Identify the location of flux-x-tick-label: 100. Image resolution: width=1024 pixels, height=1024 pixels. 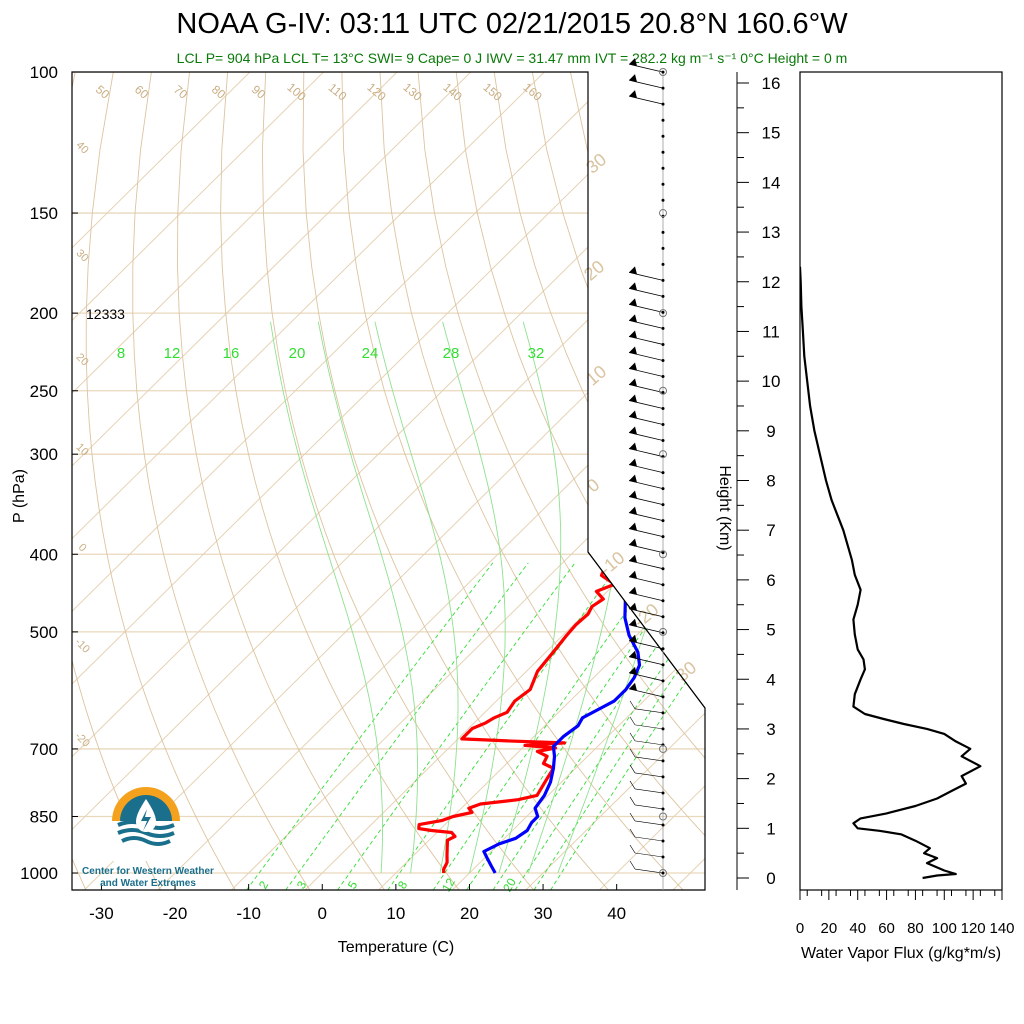
(944, 928).